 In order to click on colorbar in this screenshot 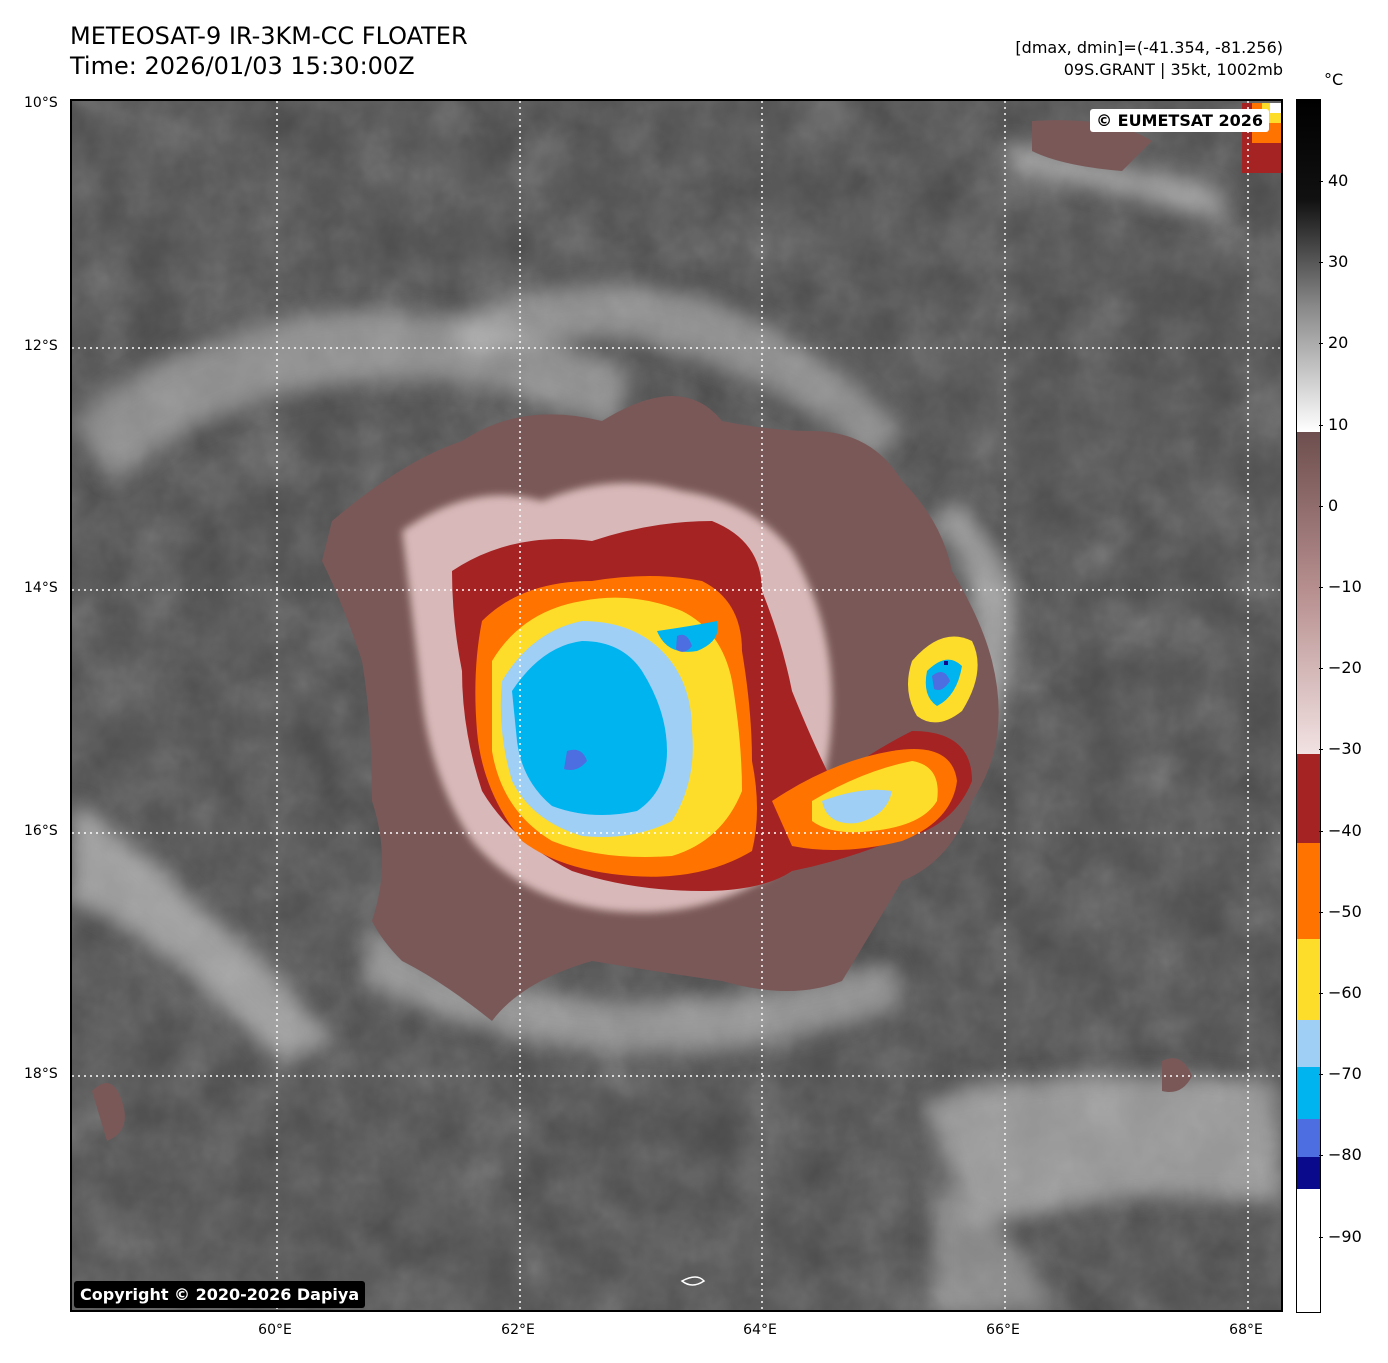, I will do `click(1308, 706)`.